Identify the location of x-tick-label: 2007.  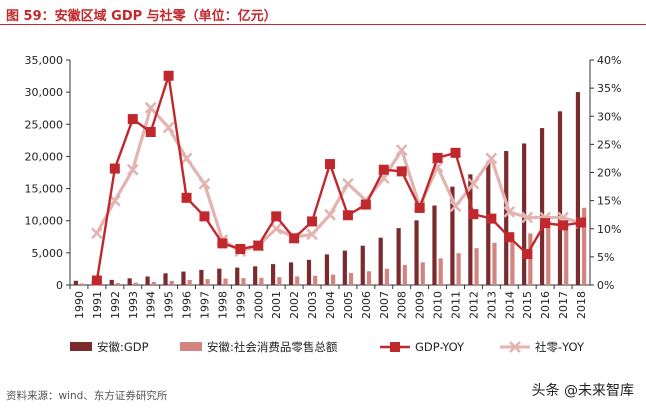
(384, 305).